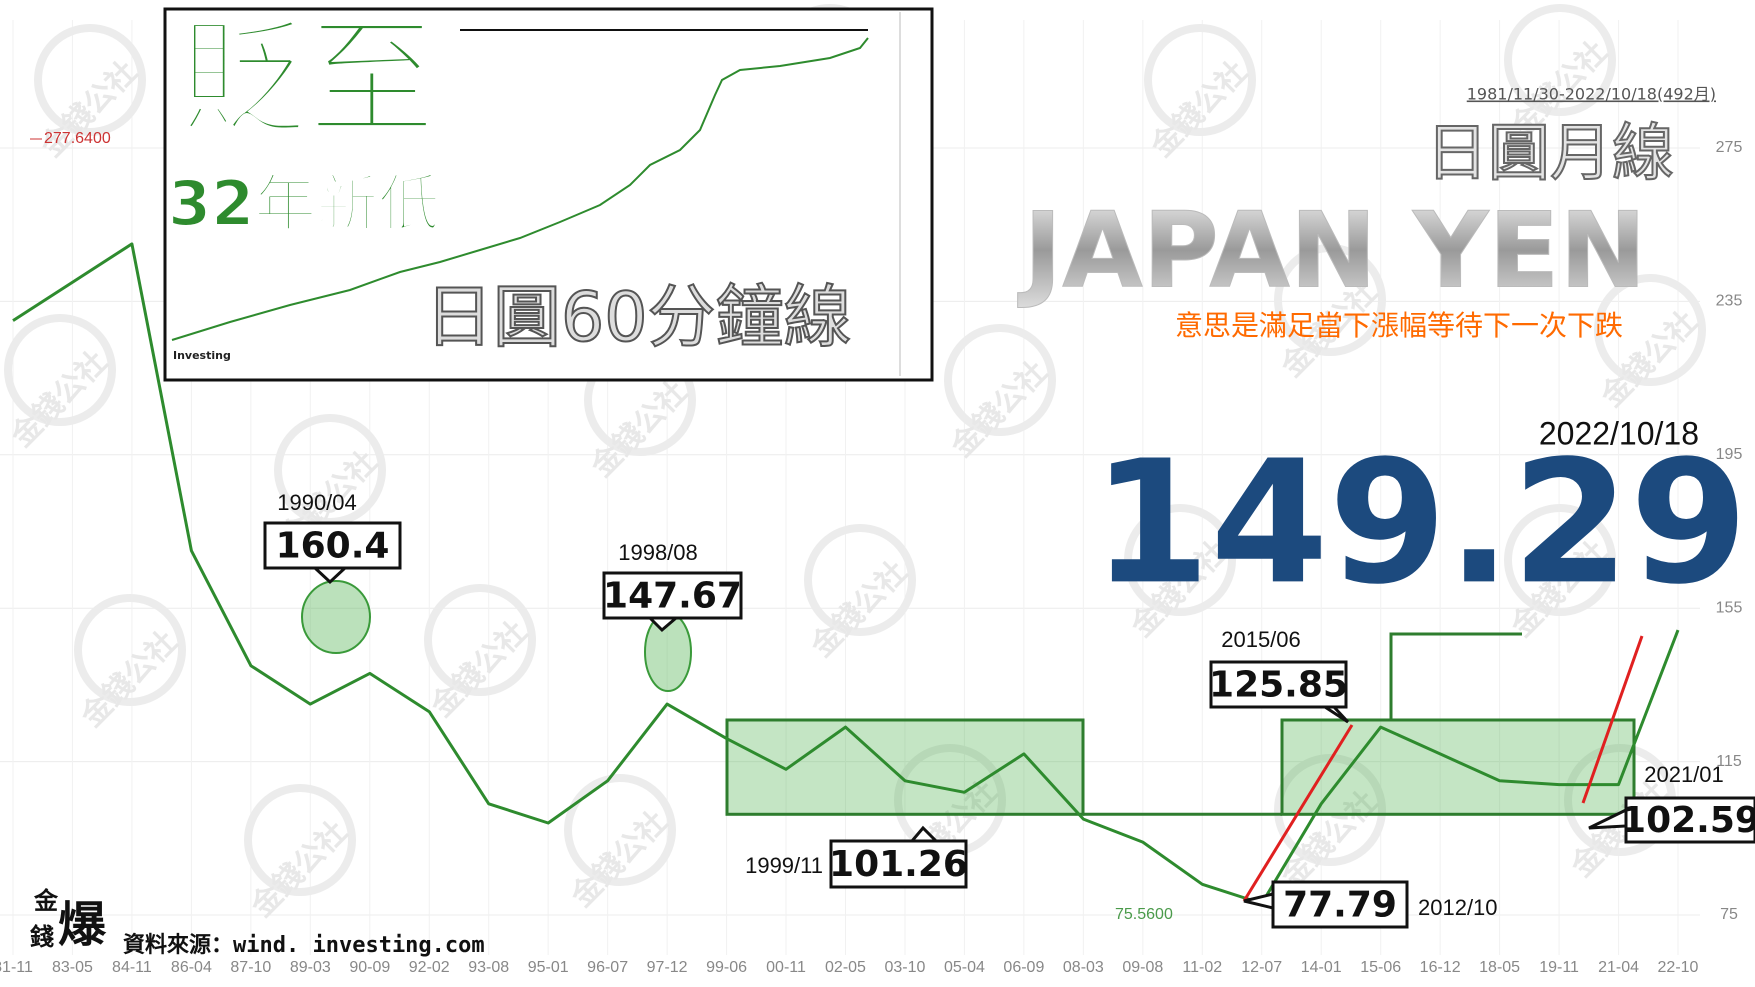  I want to click on x-tick-label: 95-01, so click(548, 967).